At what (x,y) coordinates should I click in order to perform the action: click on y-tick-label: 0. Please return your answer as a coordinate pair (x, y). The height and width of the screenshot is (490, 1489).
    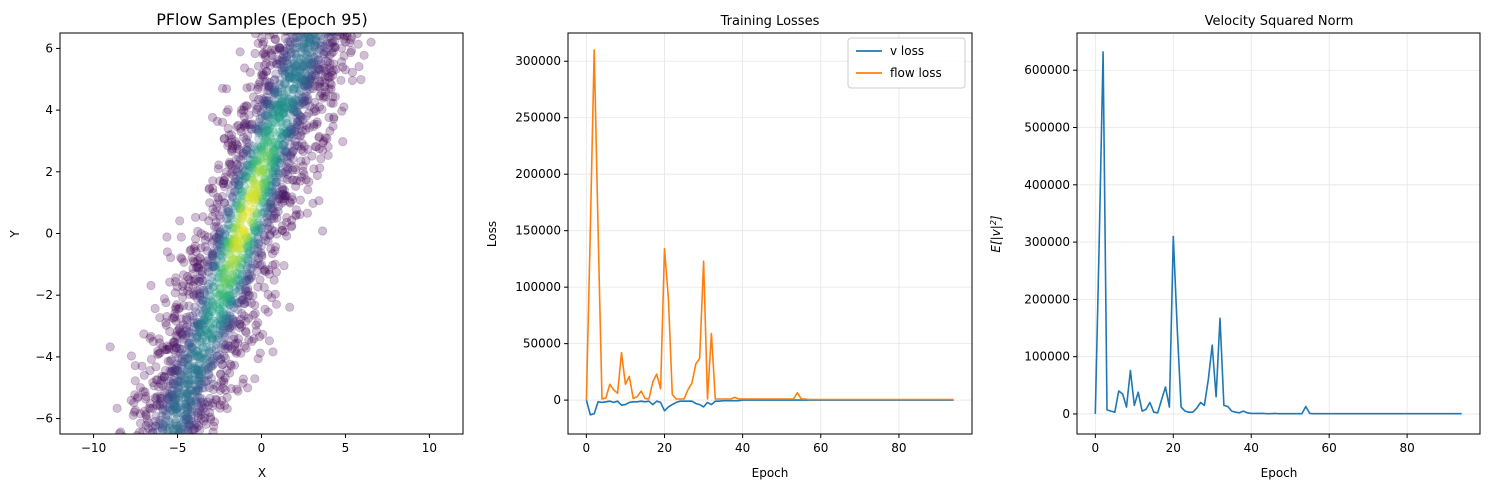
    Looking at the image, I should click on (557, 400).